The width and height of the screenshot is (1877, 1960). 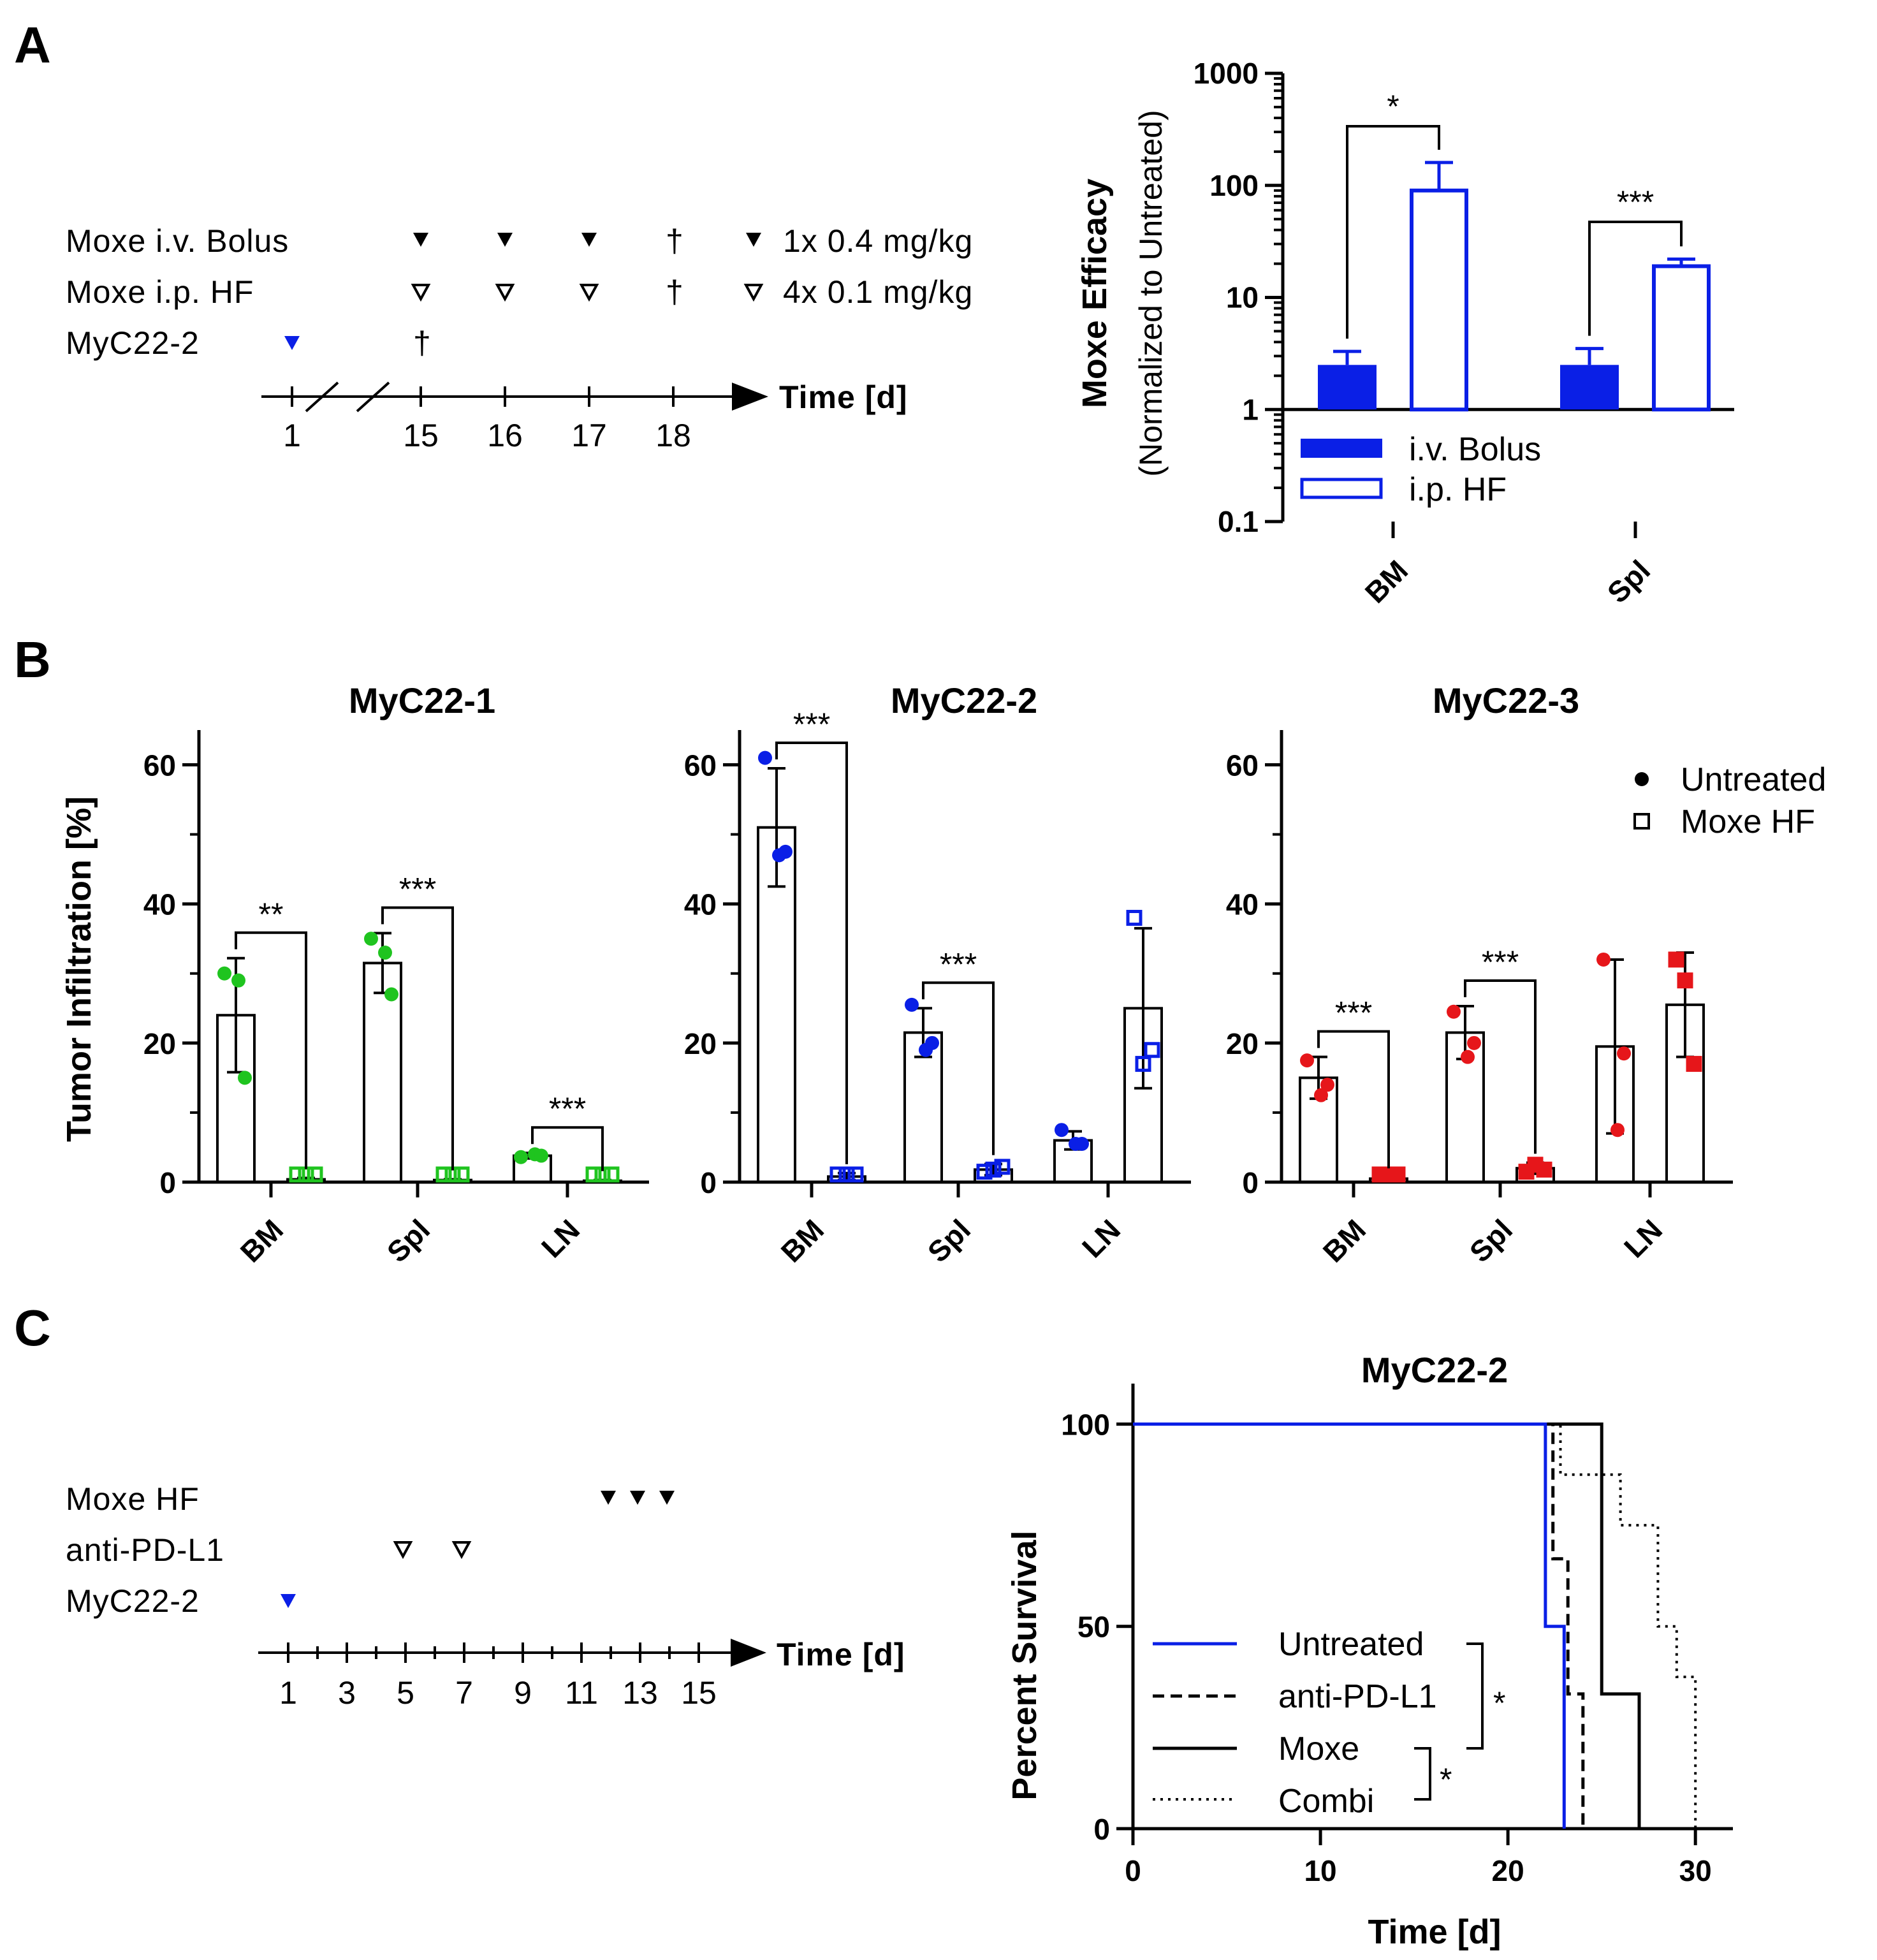 I want to click on survival-x-tick-label: 30, so click(x=1695, y=1870).